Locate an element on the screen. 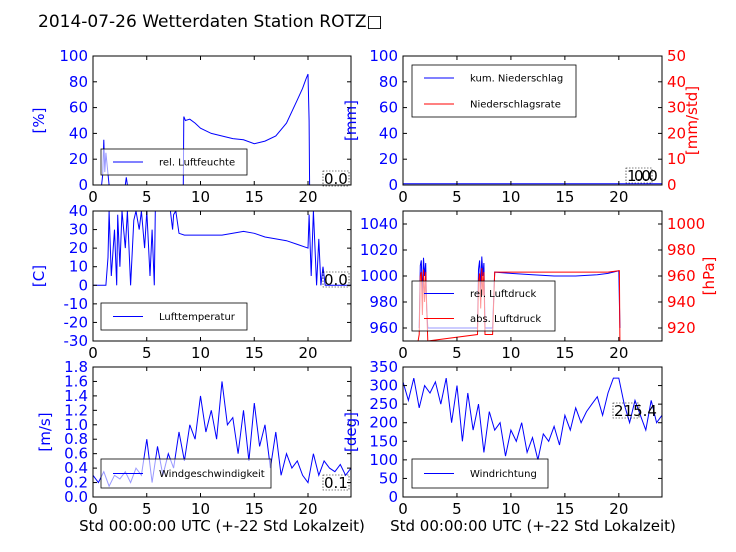  legend-label: rel. Luftfeuchte is located at coordinates (197, 163).